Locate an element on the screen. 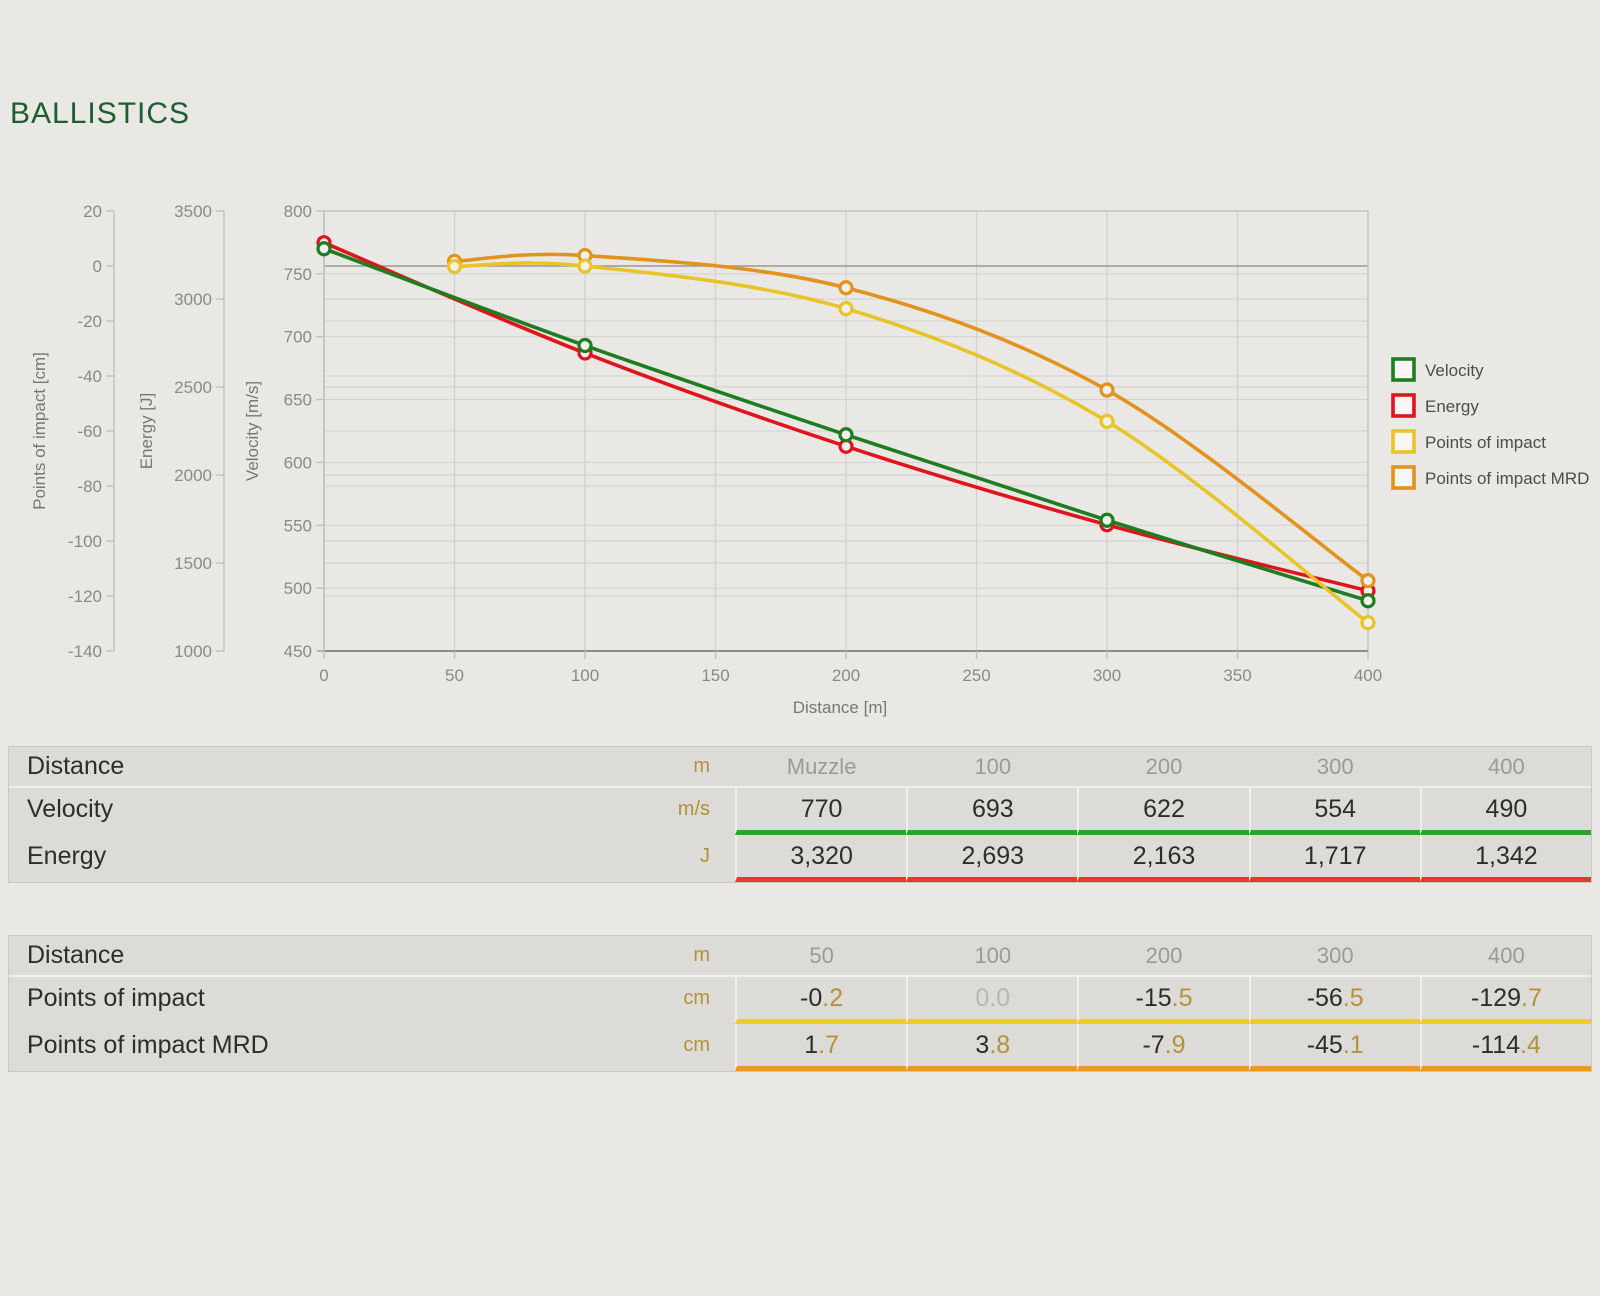  value-cell: 554 is located at coordinates (1334, 811).